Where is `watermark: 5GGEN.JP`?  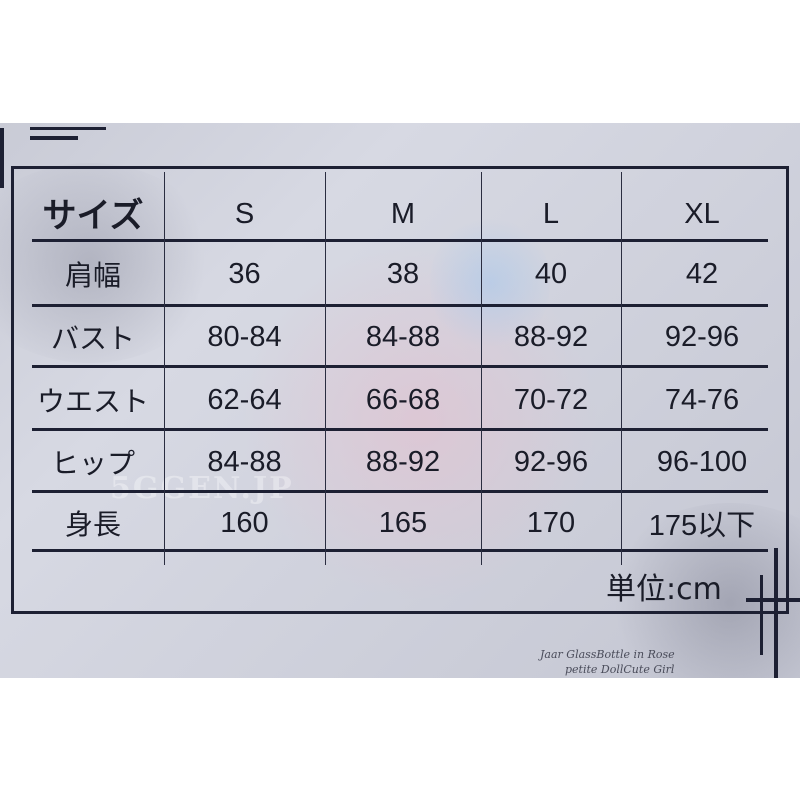 watermark: 5GGEN.JP is located at coordinates (202, 488).